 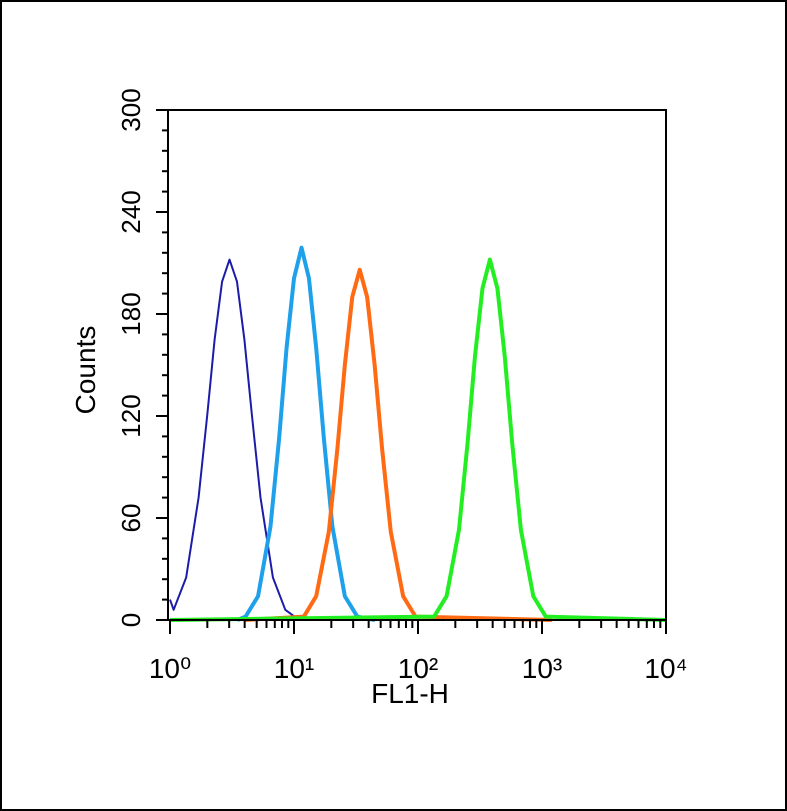 What do you see at coordinates (131, 109) in the screenshot?
I see `y-tick-label: 300` at bounding box center [131, 109].